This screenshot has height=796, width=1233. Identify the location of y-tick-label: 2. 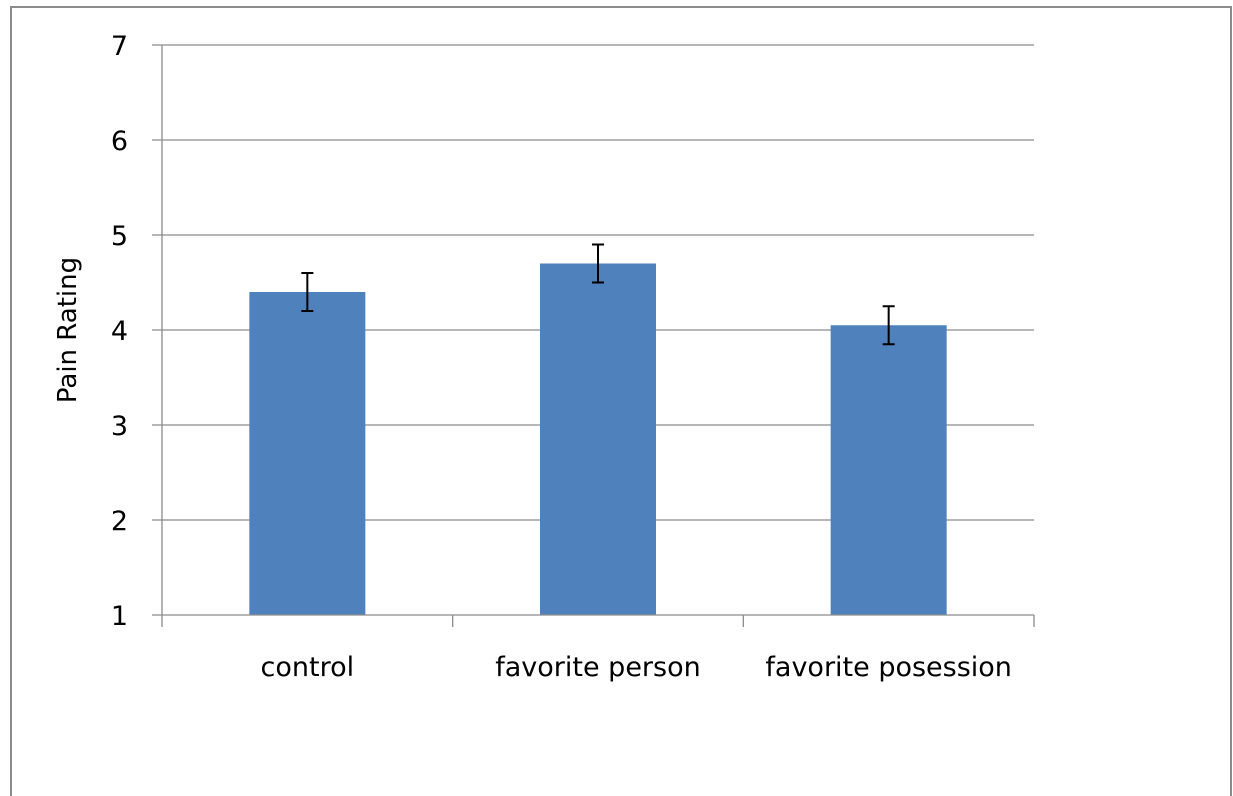
(119, 521).